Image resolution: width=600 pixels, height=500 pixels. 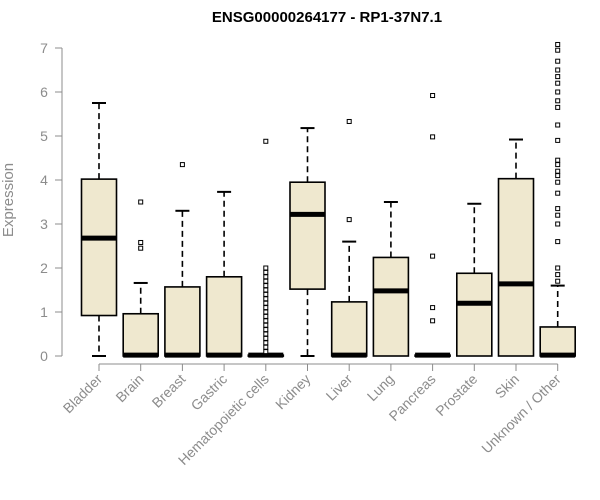 What do you see at coordinates (349, 238) in the screenshot?
I see `box-liver` at bounding box center [349, 238].